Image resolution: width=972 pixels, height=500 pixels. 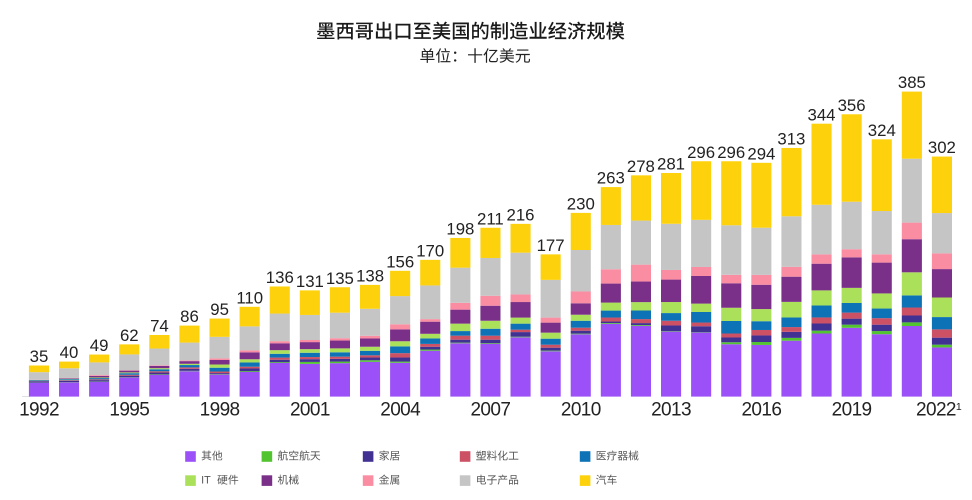 What do you see at coordinates (490, 218) in the screenshot?
I see `svg-text: 211` at bounding box center [490, 218].